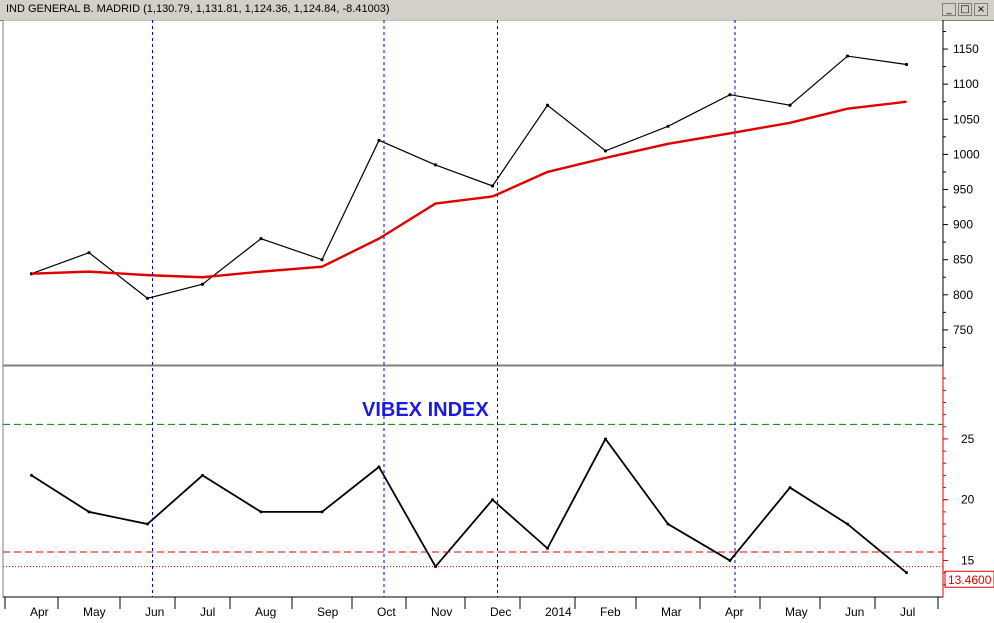  Describe the element at coordinates (963, 295) in the screenshot. I see `price-tick-label: 800` at that location.